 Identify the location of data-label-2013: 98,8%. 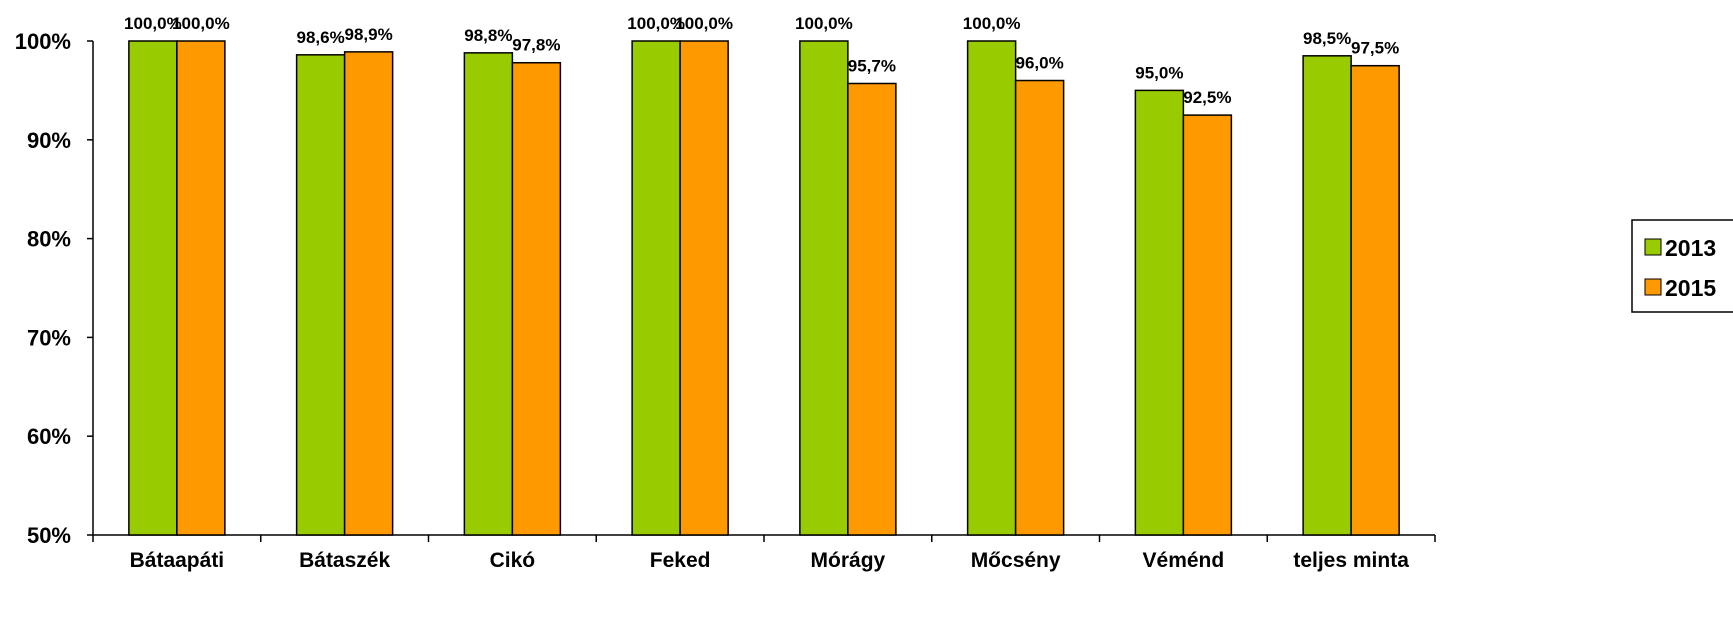
(488, 35).